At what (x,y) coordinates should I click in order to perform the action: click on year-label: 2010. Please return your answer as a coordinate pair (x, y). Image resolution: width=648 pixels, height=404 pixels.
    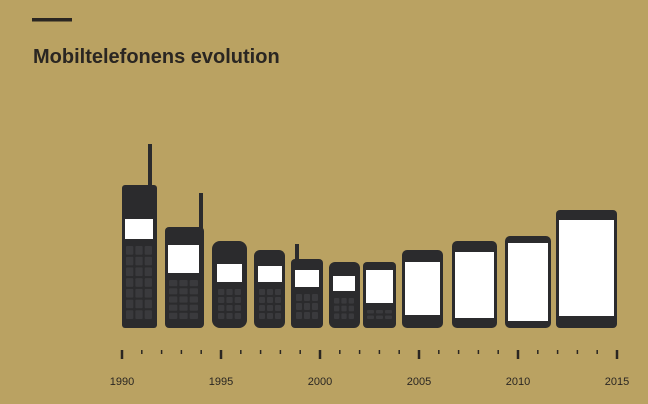
    Looking at the image, I should click on (518, 382).